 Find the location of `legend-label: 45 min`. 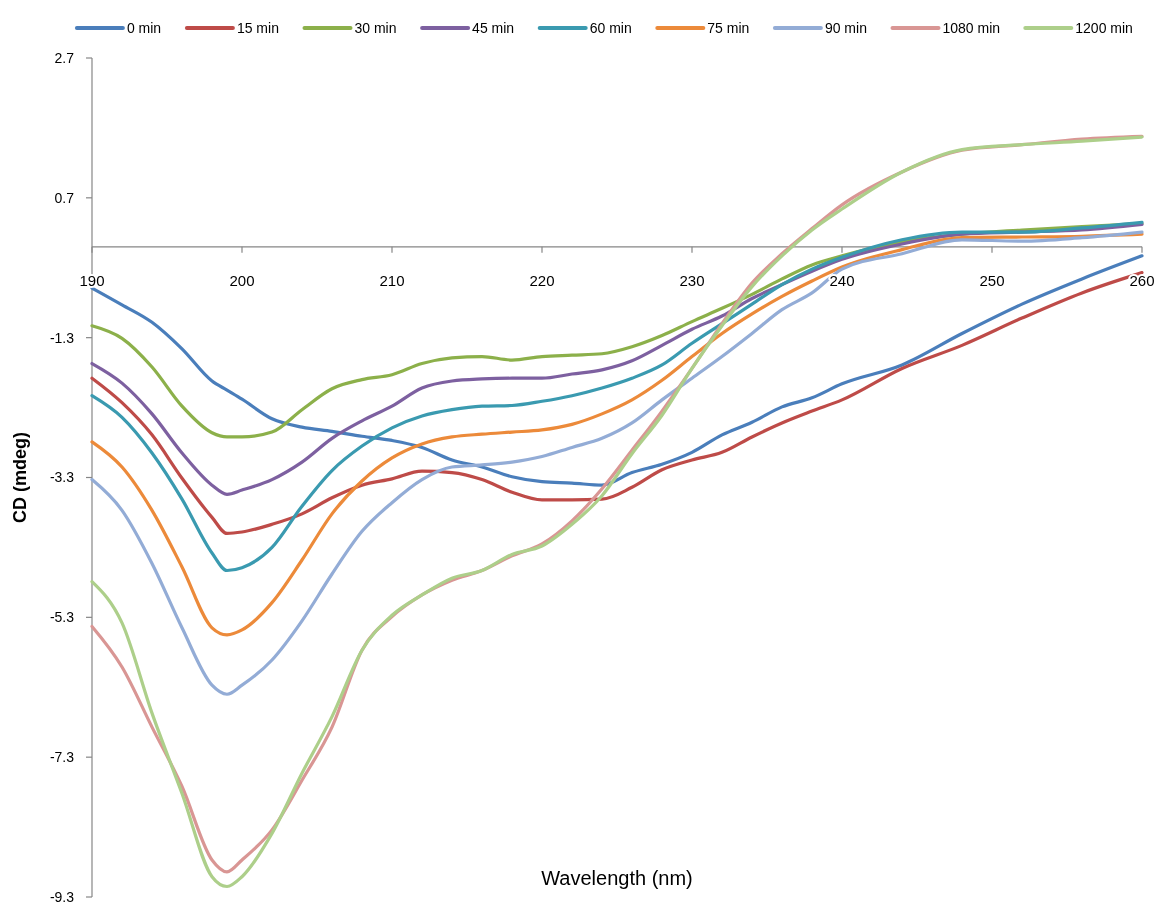

legend-label: 45 min is located at coordinates (493, 27).